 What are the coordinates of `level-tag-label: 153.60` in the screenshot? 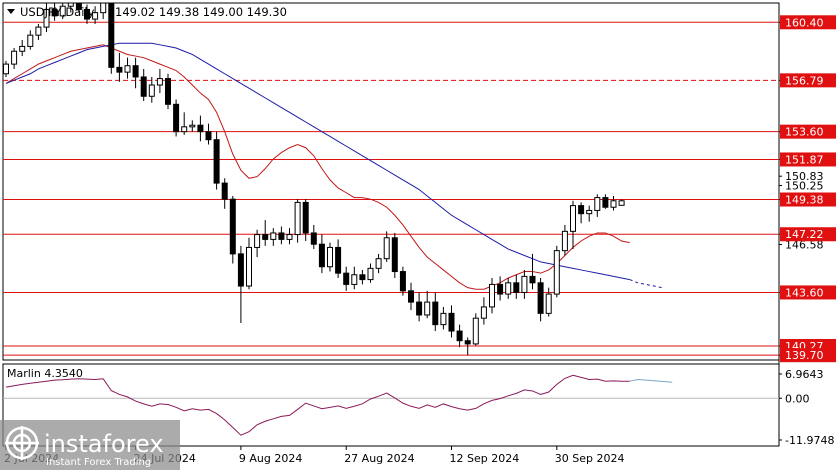 It's located at (804, 132).